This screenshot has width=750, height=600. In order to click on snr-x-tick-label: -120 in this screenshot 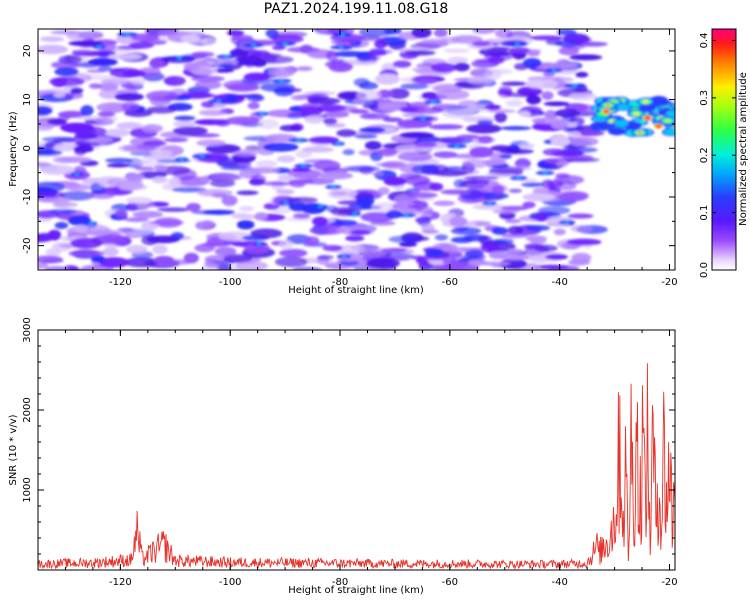, I will do `click(120, 582)`.